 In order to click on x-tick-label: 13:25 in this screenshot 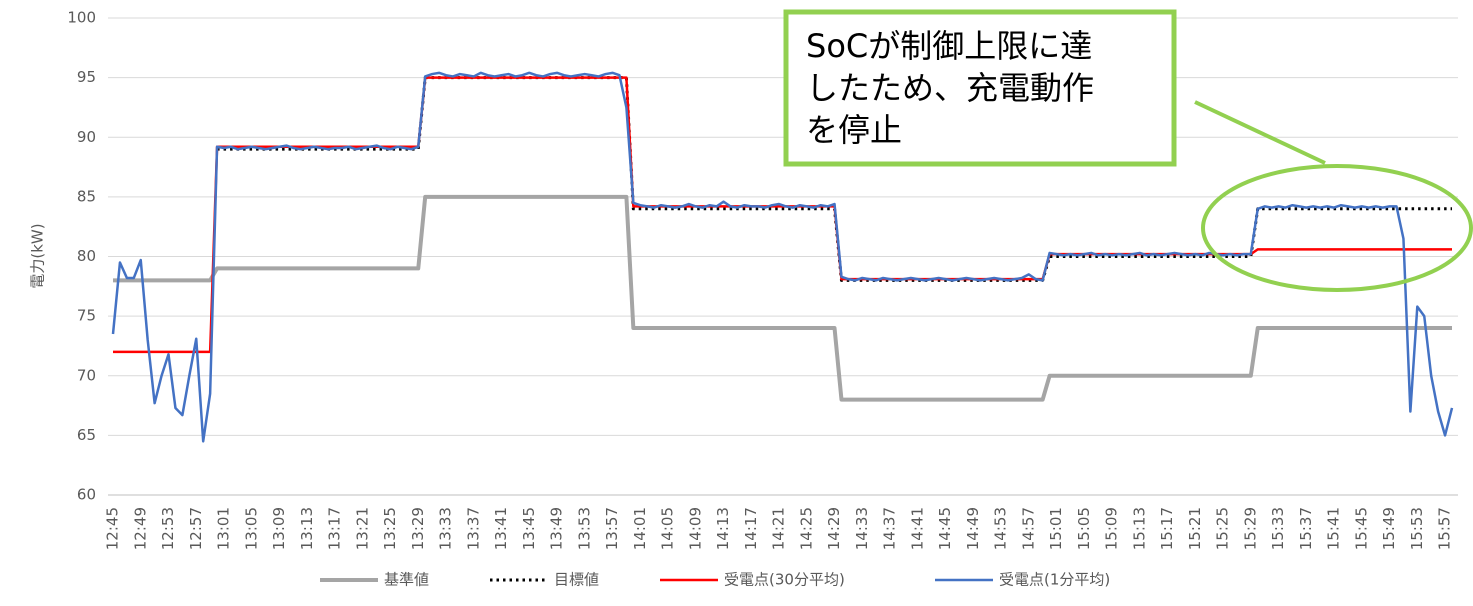, I will do `click(390, 528)`.